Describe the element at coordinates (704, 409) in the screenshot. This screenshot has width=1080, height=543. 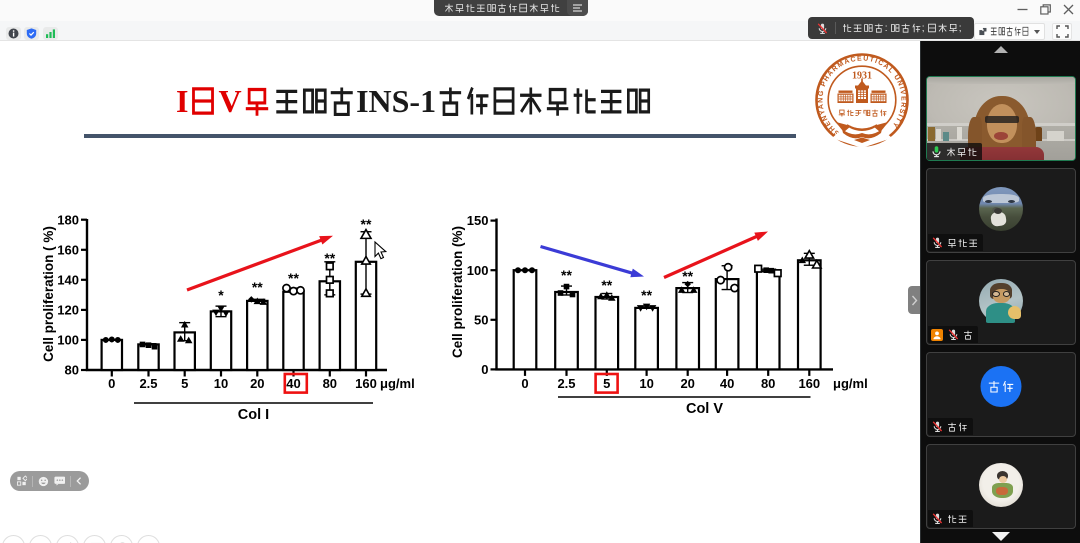
I see `svg-text: Col V` at that location.